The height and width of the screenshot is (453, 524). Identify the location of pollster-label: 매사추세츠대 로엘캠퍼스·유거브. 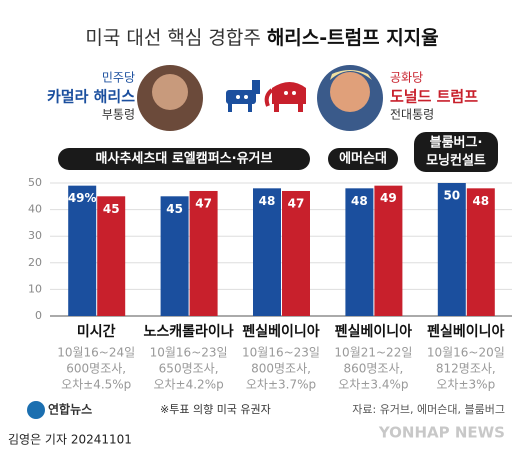
(184, 159).